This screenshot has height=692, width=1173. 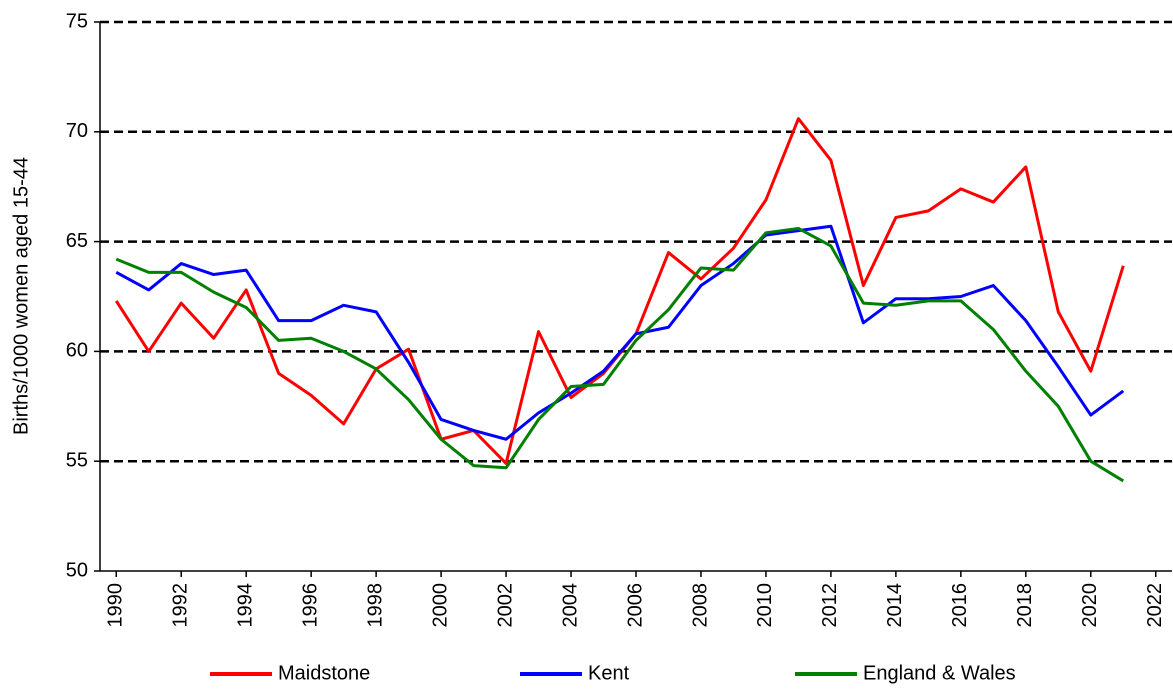 I want to click on legend-label: England & Wales, so click(x=939, y=673).